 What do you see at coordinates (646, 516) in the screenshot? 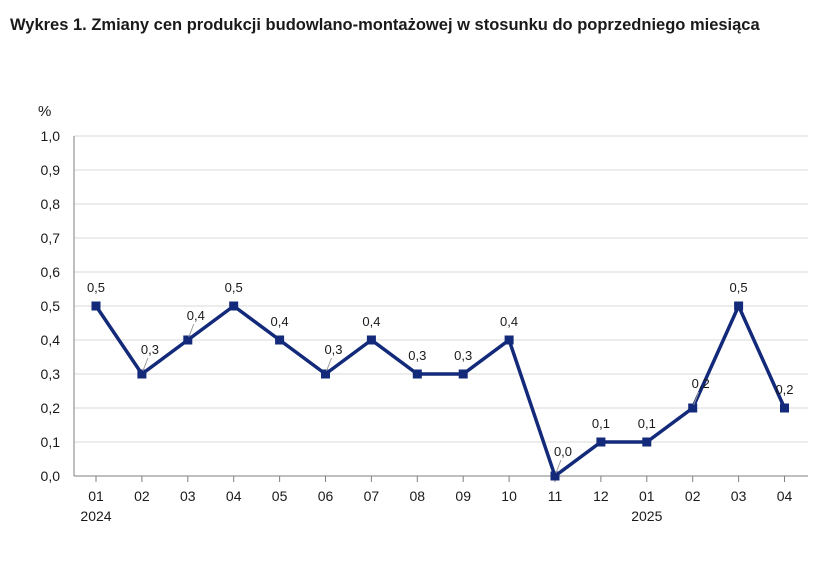
I see `x-year-label: 2025` at bounding box center [646, 516].